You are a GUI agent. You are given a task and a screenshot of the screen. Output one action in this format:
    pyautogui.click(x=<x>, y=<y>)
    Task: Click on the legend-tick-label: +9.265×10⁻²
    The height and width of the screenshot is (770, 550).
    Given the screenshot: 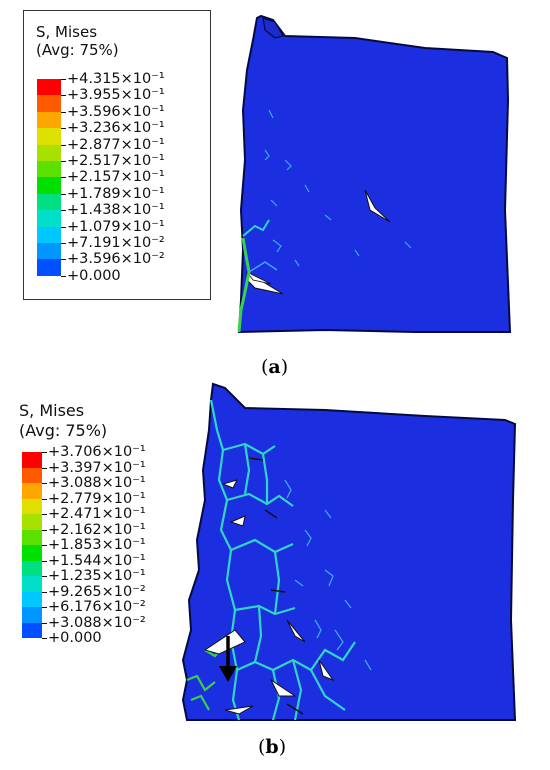 What is the action you would take?
    pyautogui.click(x=97, y=591)
    